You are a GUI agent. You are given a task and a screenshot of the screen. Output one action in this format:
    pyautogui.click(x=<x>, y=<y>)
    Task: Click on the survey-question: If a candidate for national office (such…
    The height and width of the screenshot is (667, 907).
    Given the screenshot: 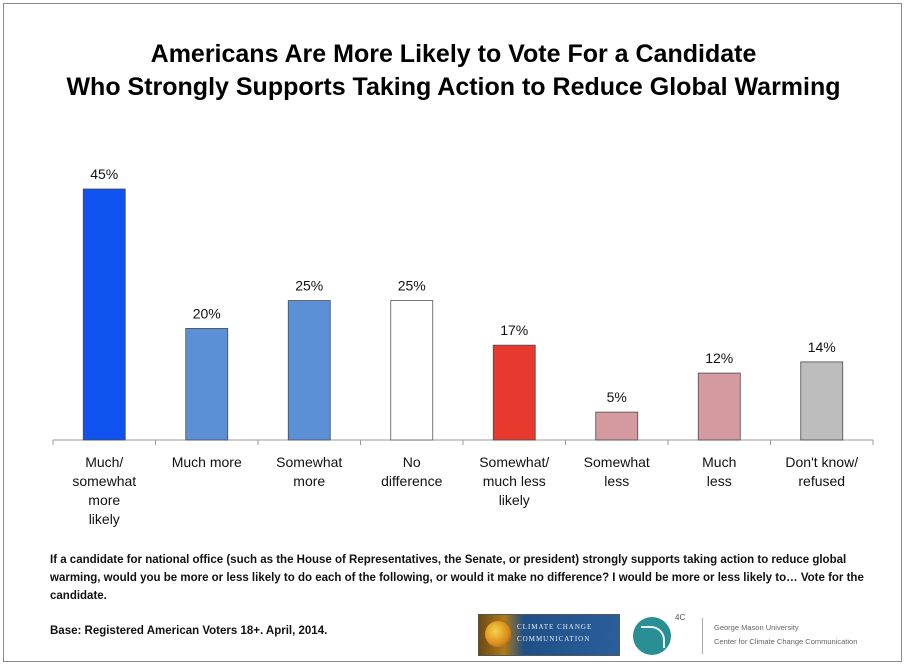 What is the action you would take?
    pyautogui.click(x=457, y=578)
    